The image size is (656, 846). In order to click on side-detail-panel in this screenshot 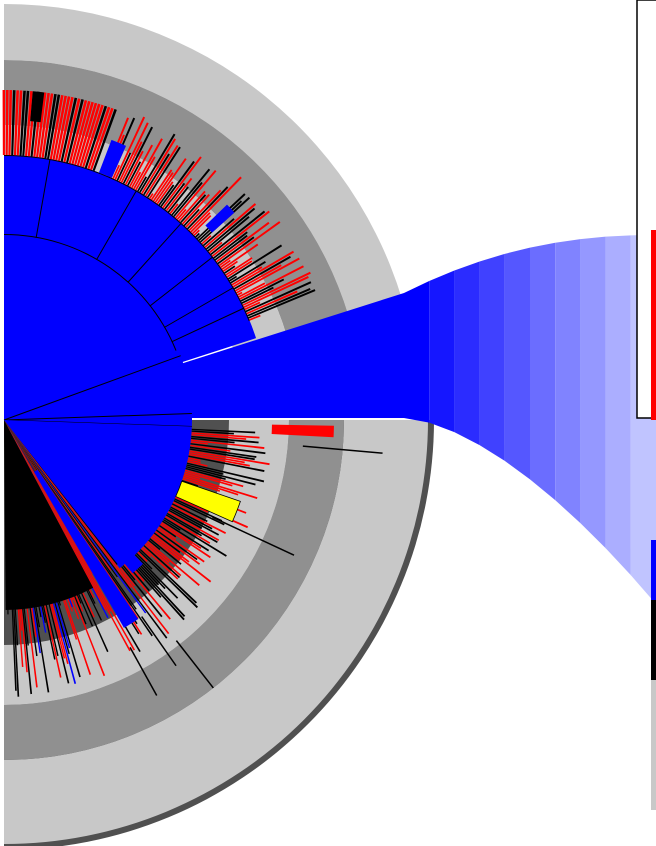, I will do `click(646, 405)`.